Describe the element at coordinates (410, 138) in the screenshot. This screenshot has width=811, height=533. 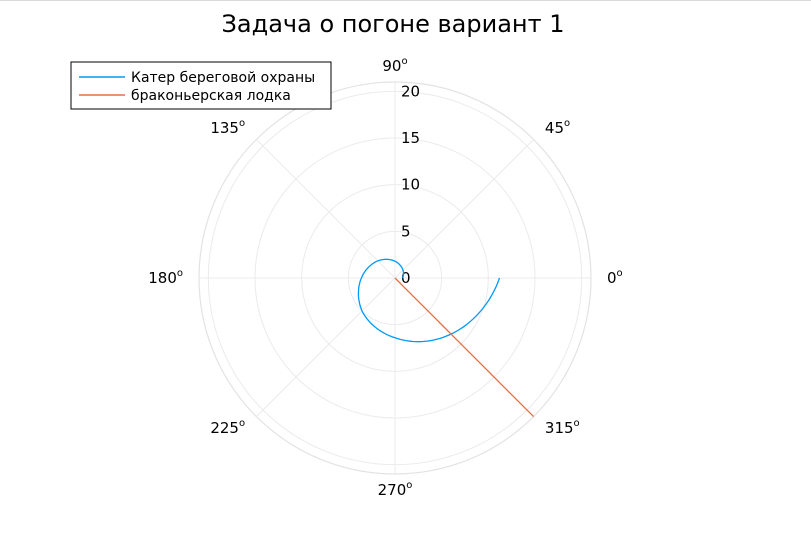
I see `radial-tick-label: 15` at that location.